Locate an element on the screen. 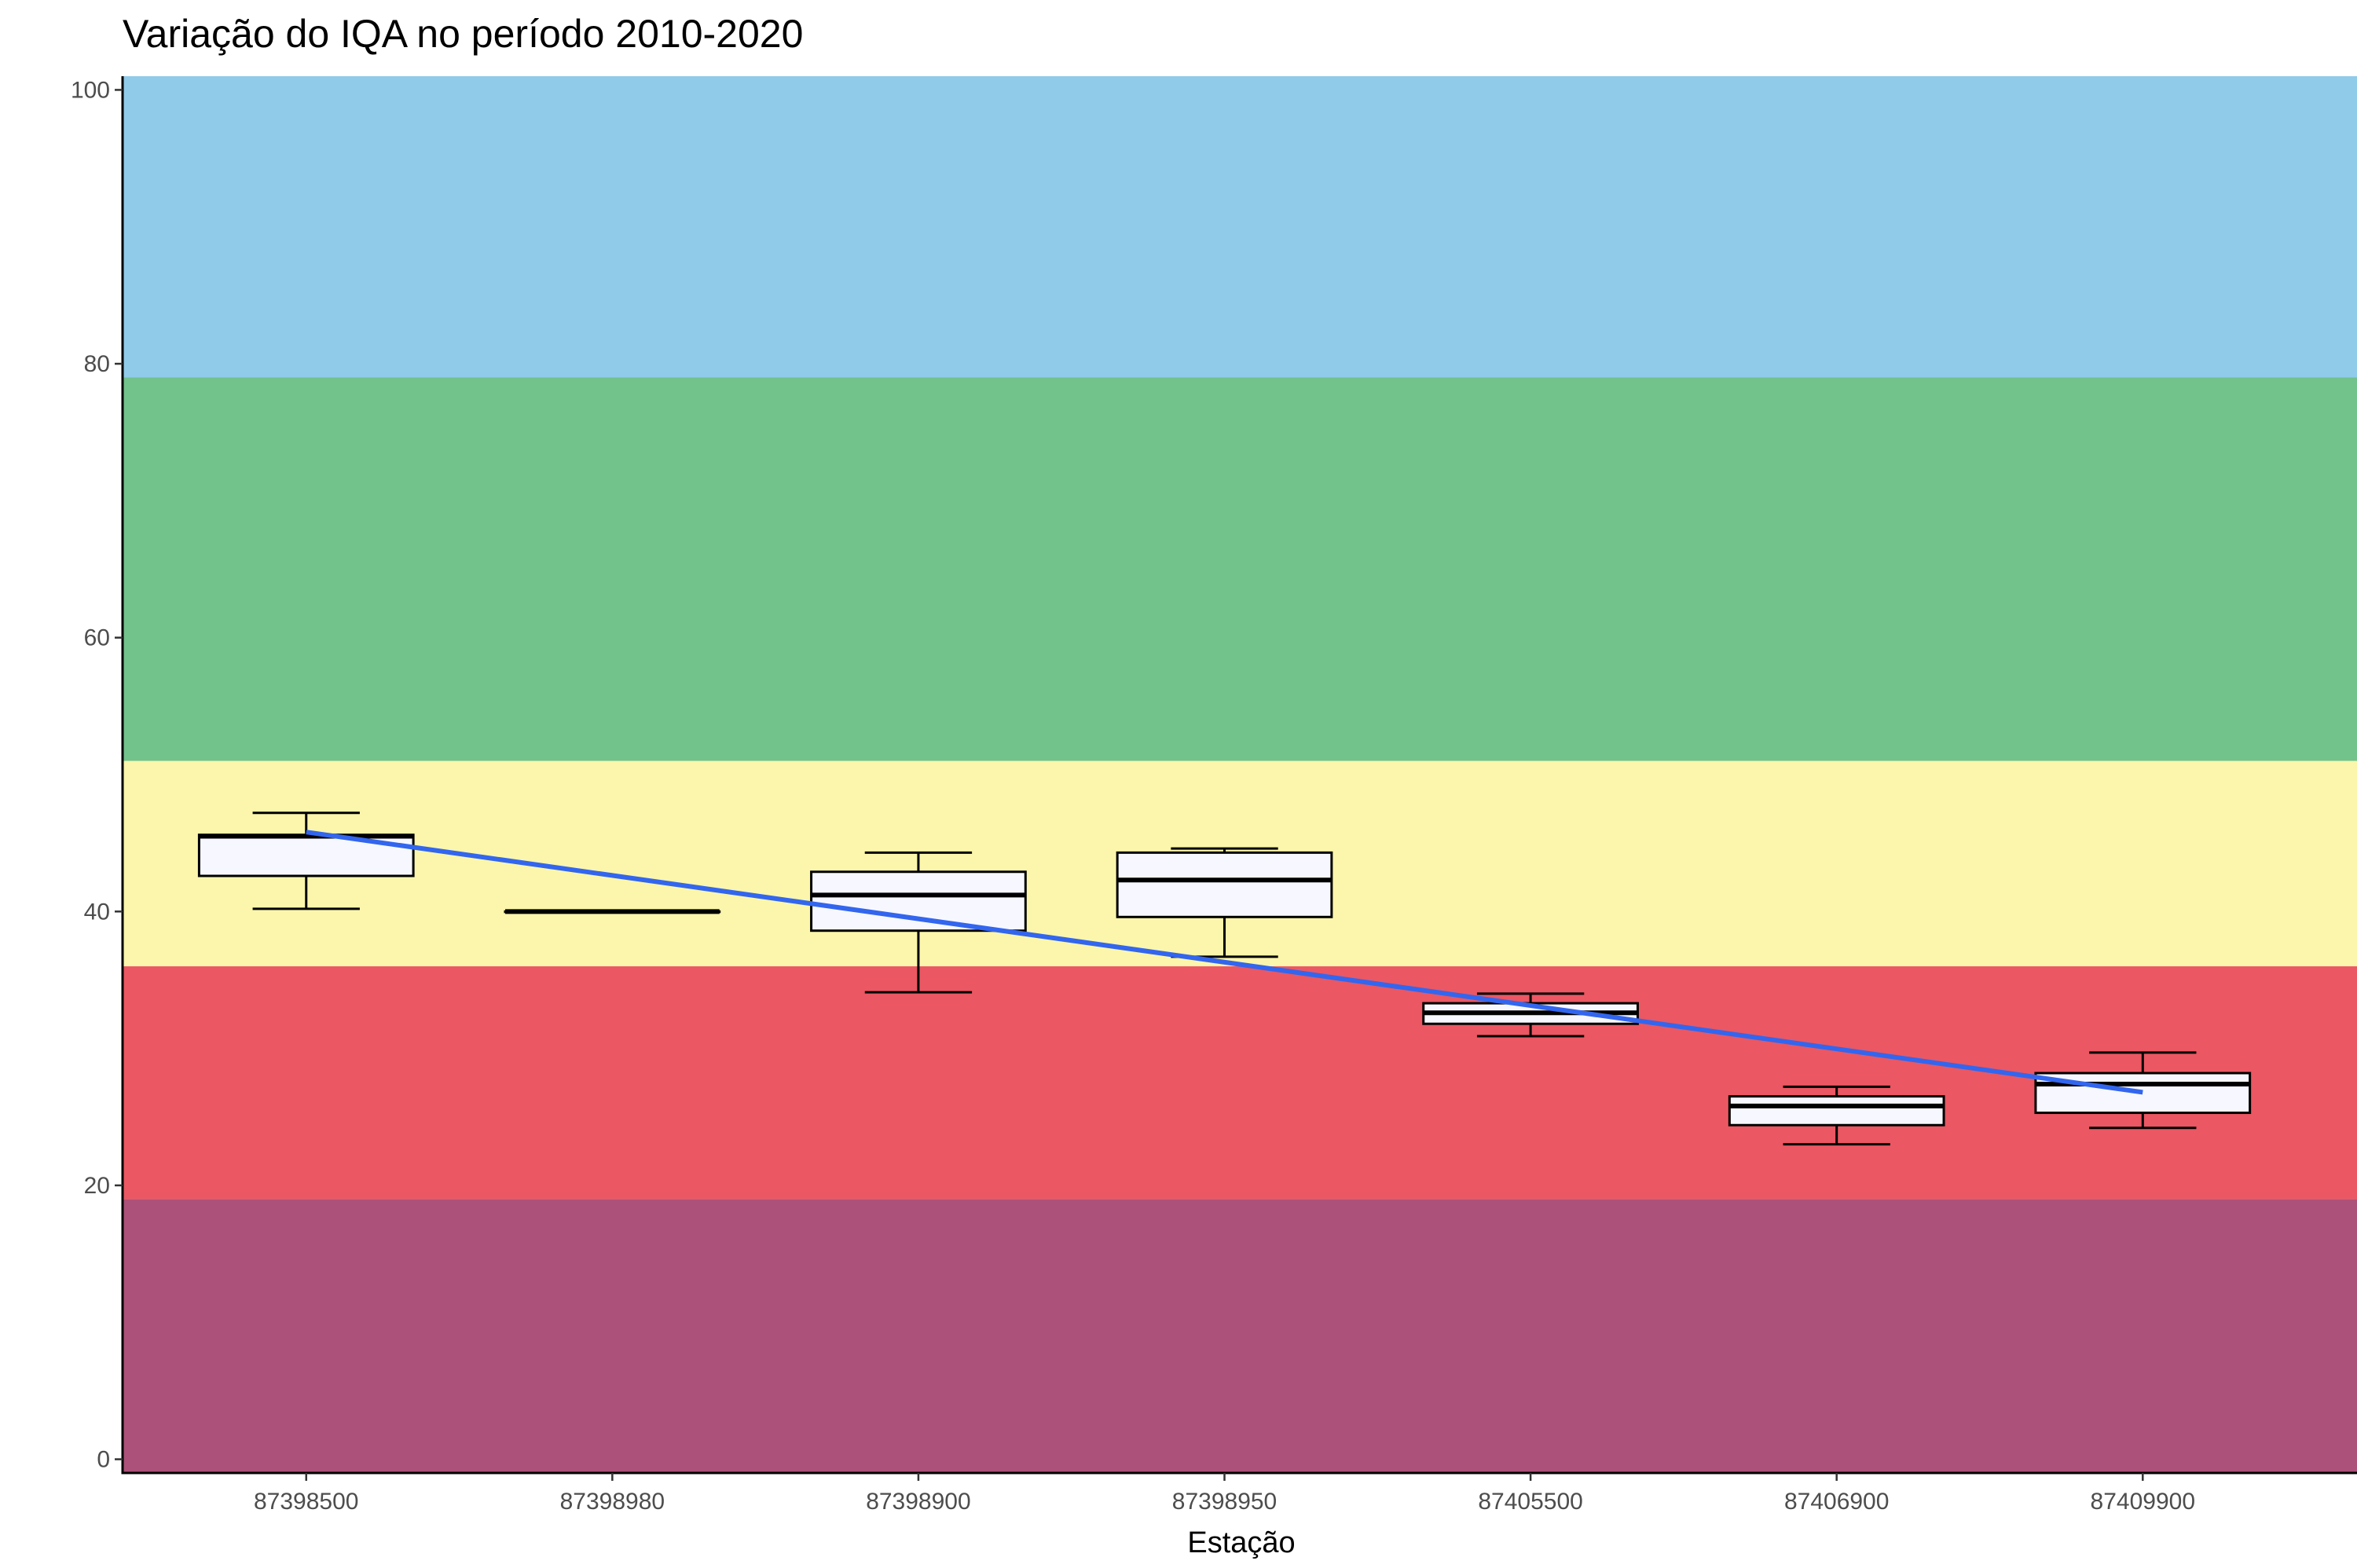 This screenshot has height=1568, width=2357. x-tick-label: 87398900 is located at coordinates (918, 1502).